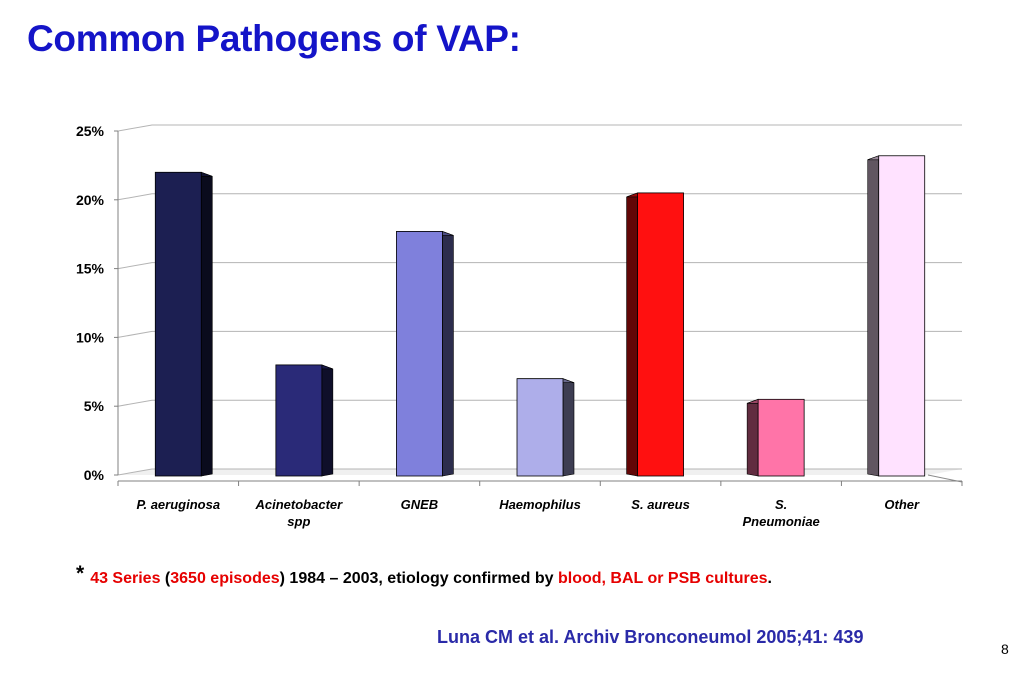 This screenshot has height=682, width=1023. I want to click on footnote-years: ) 1984 – 2003, etiology confirmed by, so click(418, 578).